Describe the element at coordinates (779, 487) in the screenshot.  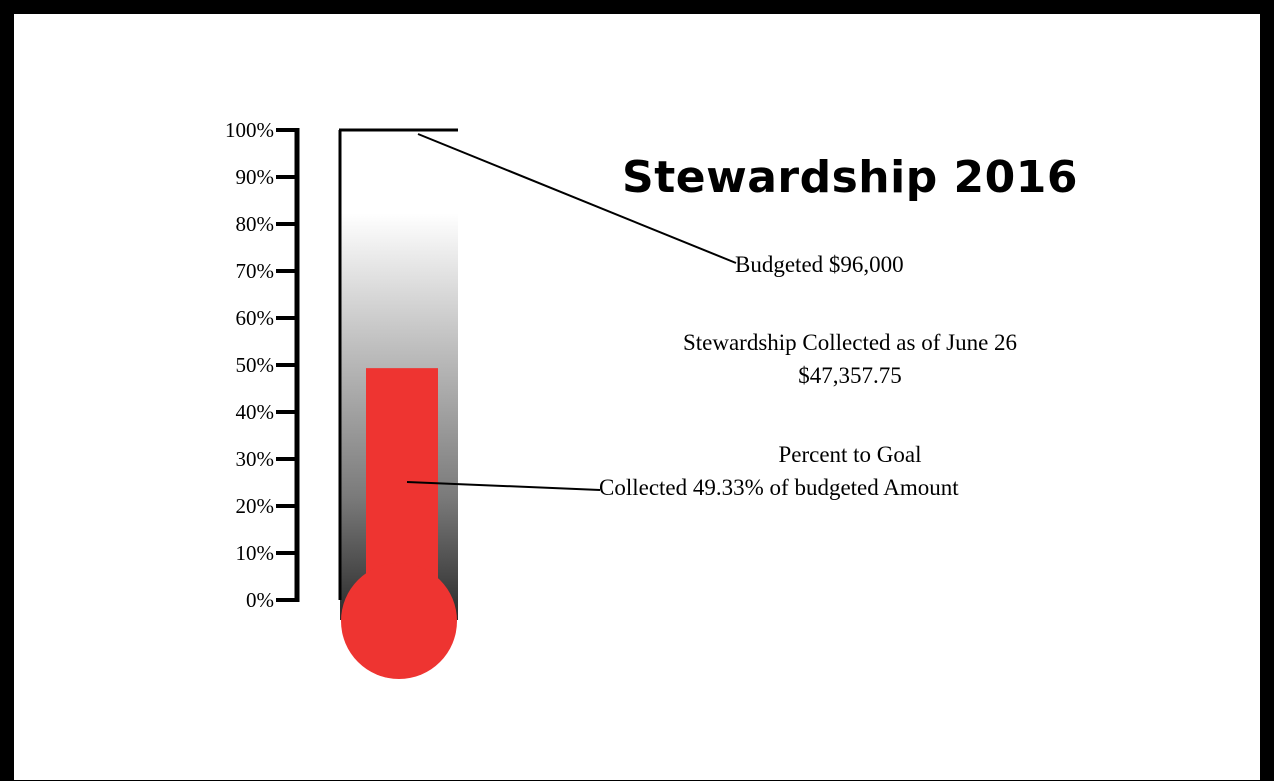
I see `percent-text: Collected 49.33% of budgeted Amount` at that location.